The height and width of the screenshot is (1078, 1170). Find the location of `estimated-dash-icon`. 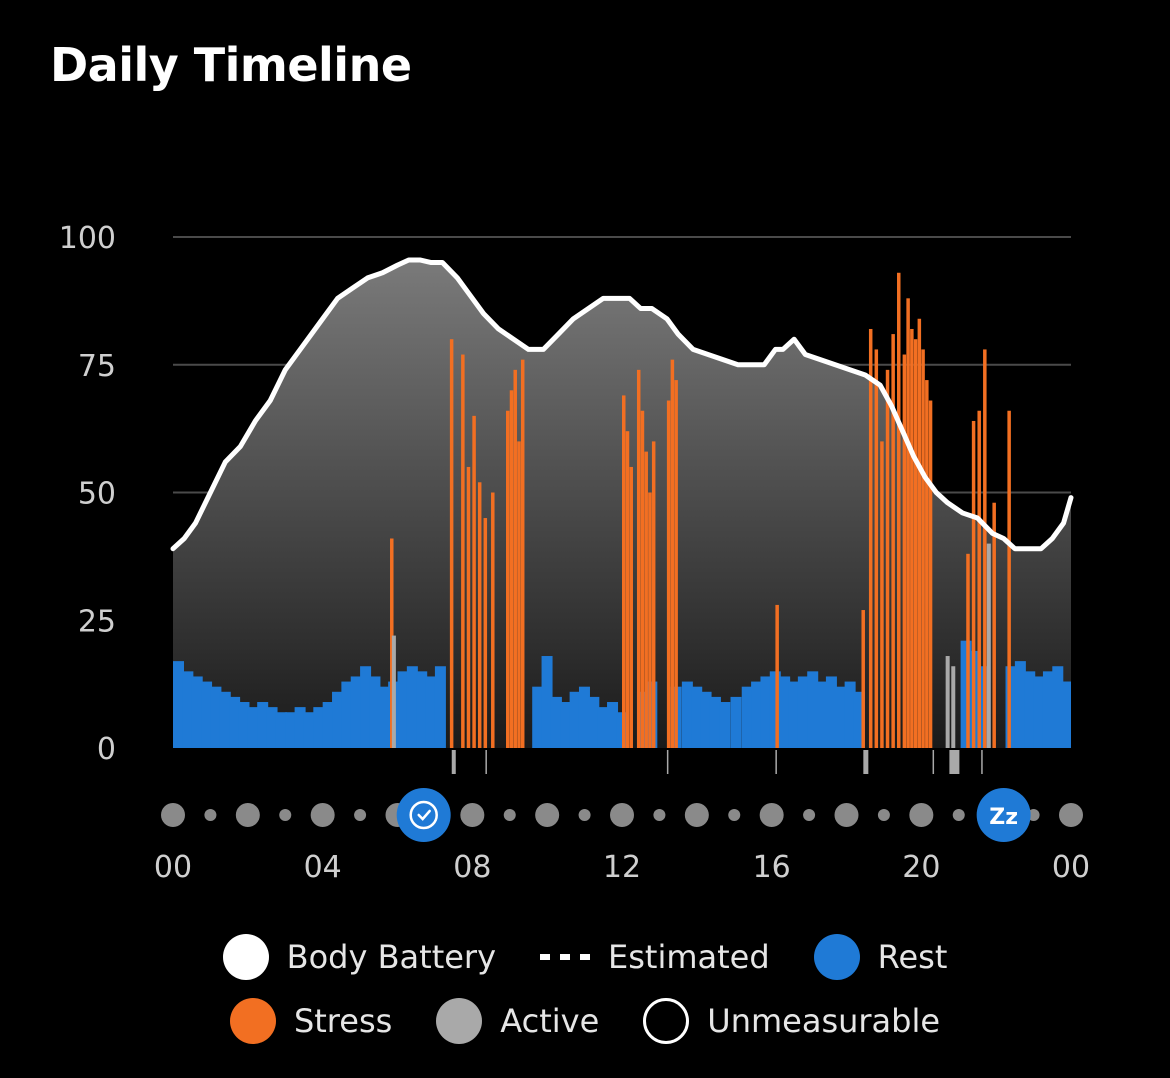

estimated-dash-icon is located at coordinates (568, 957).